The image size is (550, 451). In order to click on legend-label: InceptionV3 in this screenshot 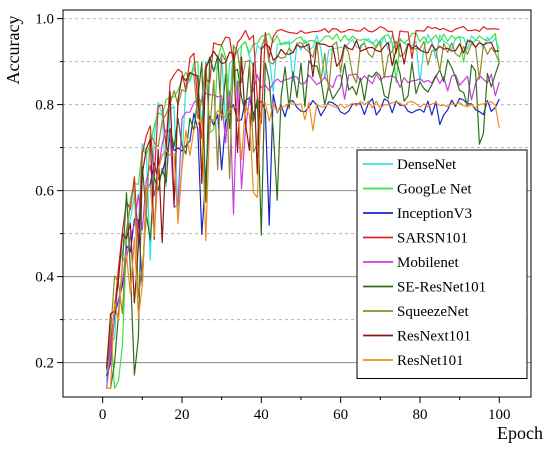, I will do `click(434, 214)`.